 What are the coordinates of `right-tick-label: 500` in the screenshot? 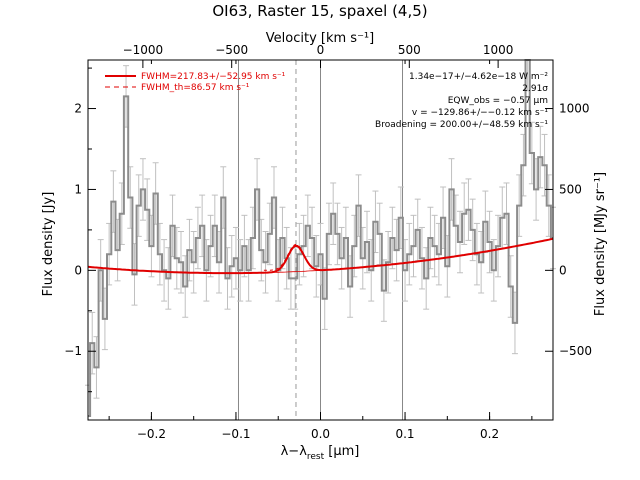 It's located at (570, 189).